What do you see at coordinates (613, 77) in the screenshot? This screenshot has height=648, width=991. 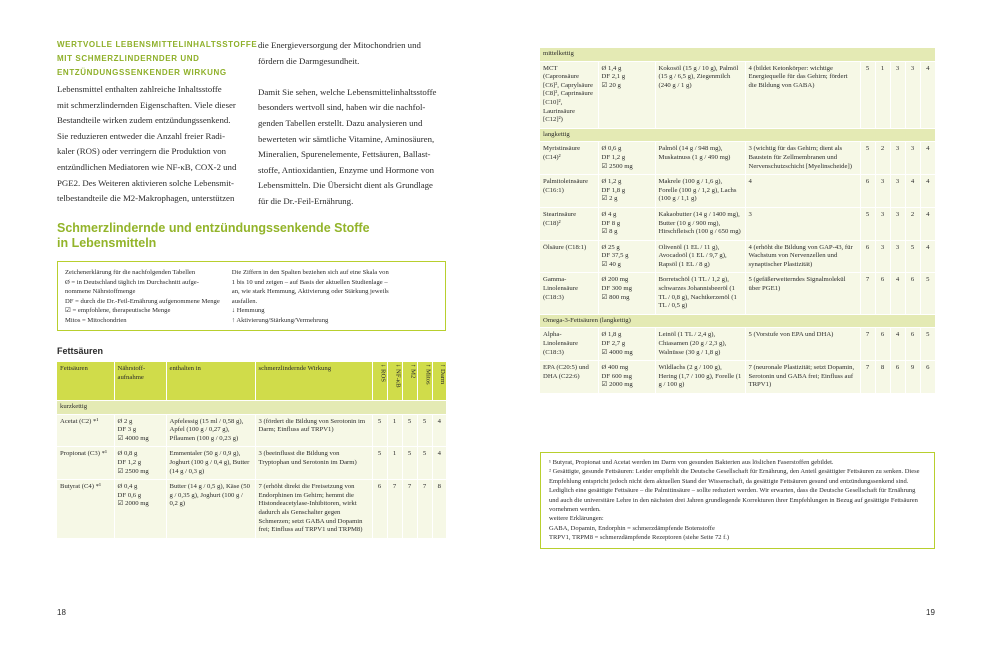 I see `intake-line: DF 2,1 g` at bounding box center [613, 77].